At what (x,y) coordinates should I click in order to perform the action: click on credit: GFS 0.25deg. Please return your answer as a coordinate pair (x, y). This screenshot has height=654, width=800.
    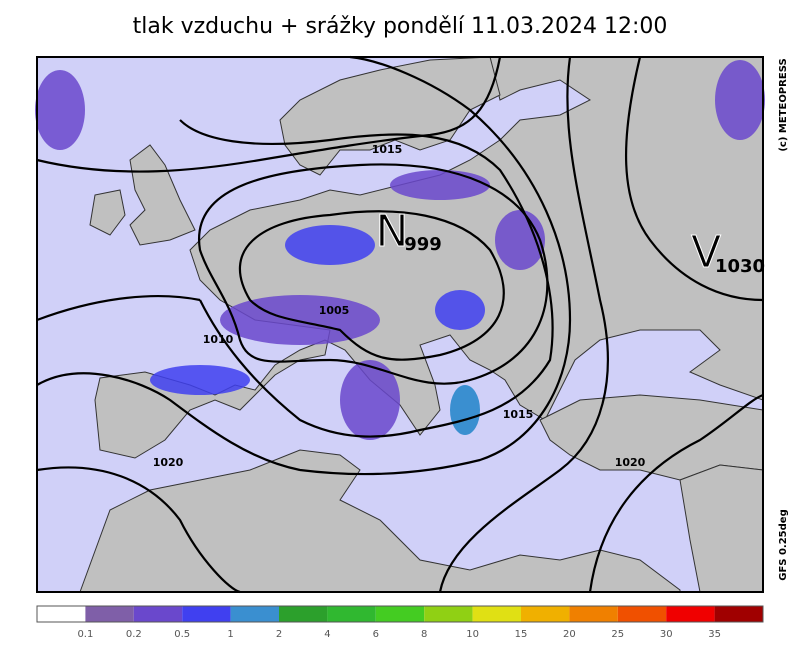
    Looking at the image, I should click on (783, 545).